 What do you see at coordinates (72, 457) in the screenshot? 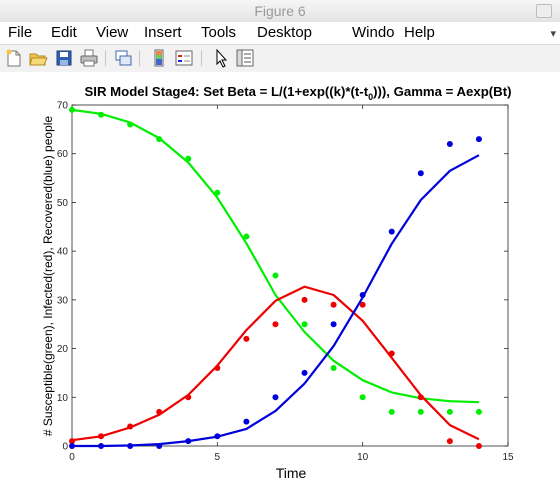
I see `x-tick-label: 0` at bounding box center [72, 457].